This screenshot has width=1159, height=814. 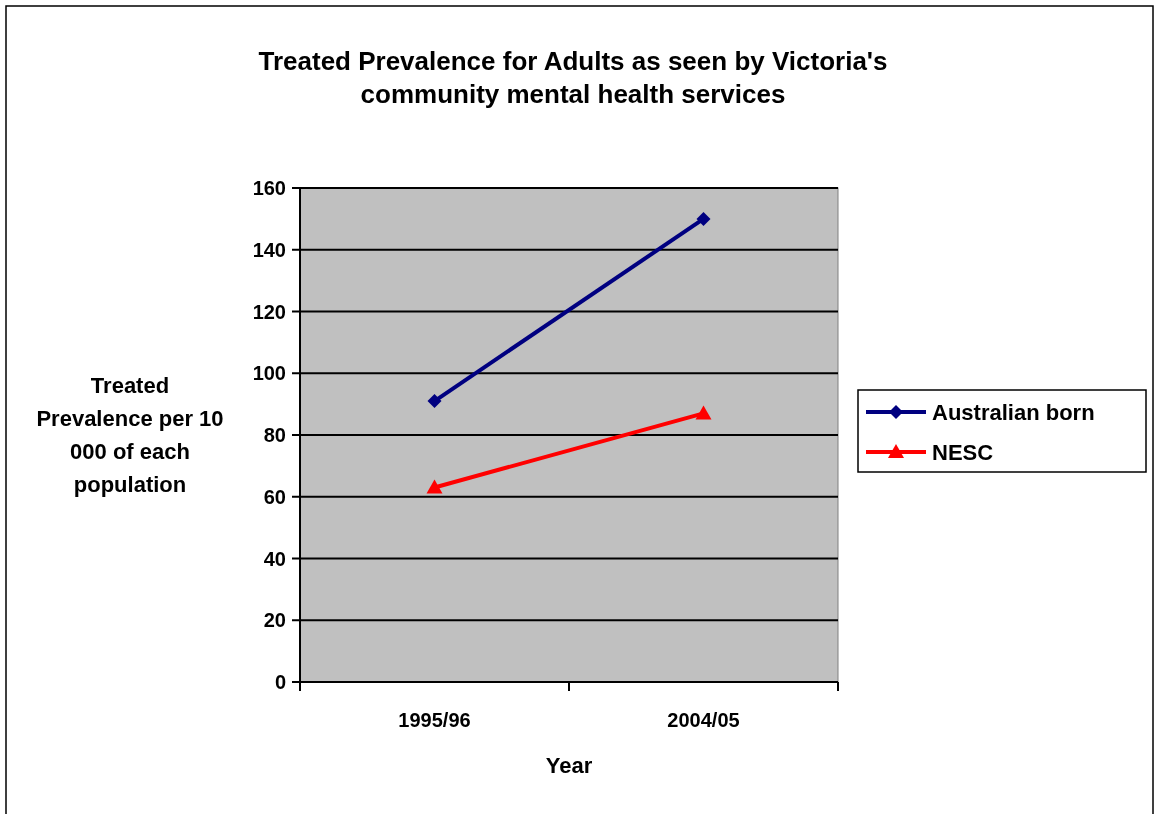 What do you see at coordinates (269, 373) in the screenshot?
I see `y-tick-label: 100` at bounding box center [269, 373].